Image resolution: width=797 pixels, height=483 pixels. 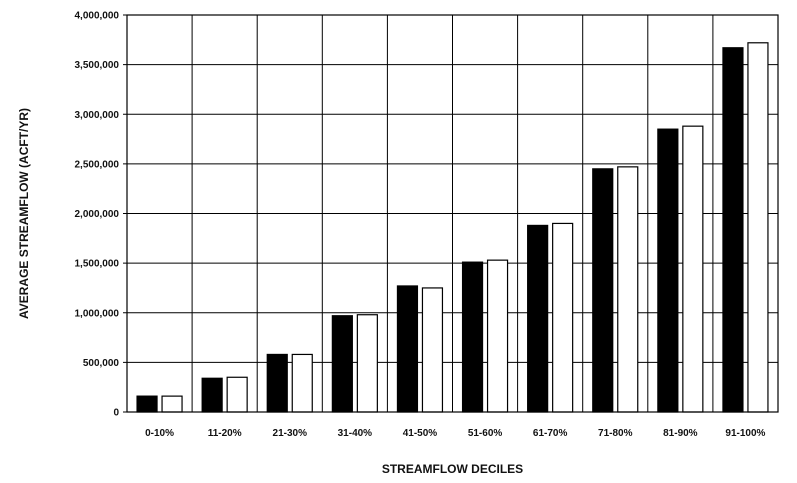 What do you see at coordinates (97, 214) in the screenshot?
I see `y-tick-label: 2,000,000` at bounding box center [97, 214].